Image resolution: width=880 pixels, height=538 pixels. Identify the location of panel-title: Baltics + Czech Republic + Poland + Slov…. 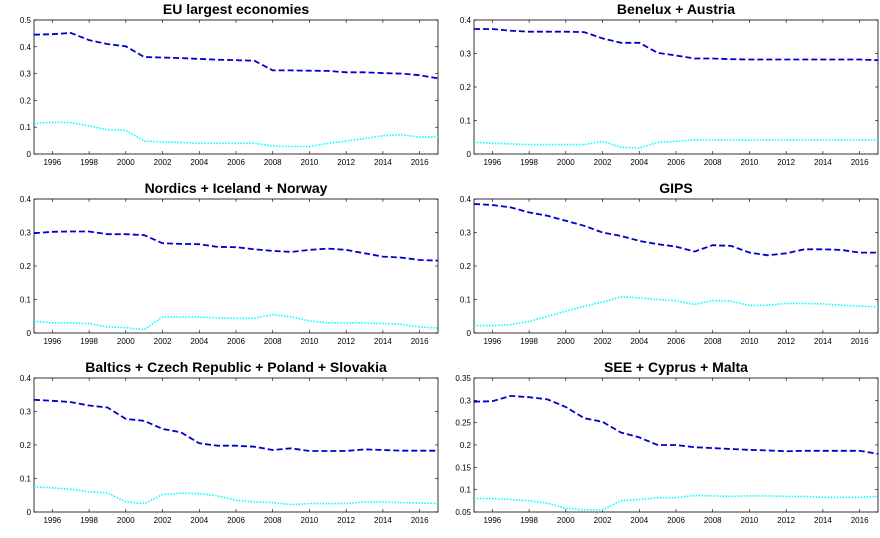
(236, 367).